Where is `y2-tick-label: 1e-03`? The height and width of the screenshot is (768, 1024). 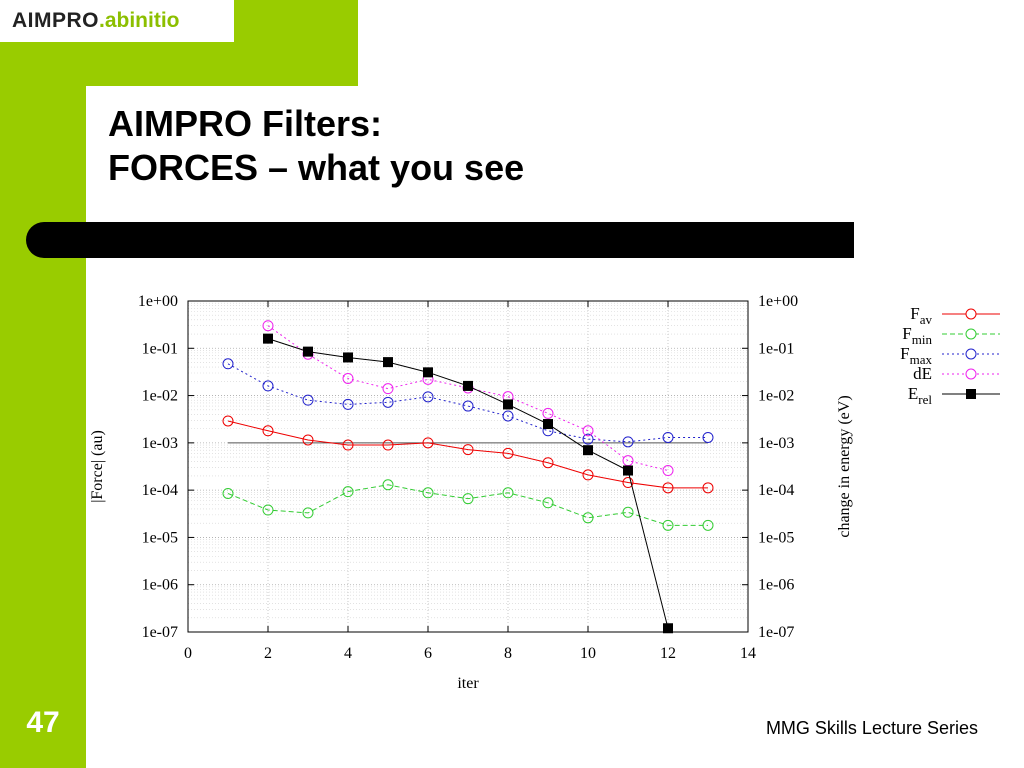
y2-tick-label: 1e-03 is located at coordinates (776, 443).